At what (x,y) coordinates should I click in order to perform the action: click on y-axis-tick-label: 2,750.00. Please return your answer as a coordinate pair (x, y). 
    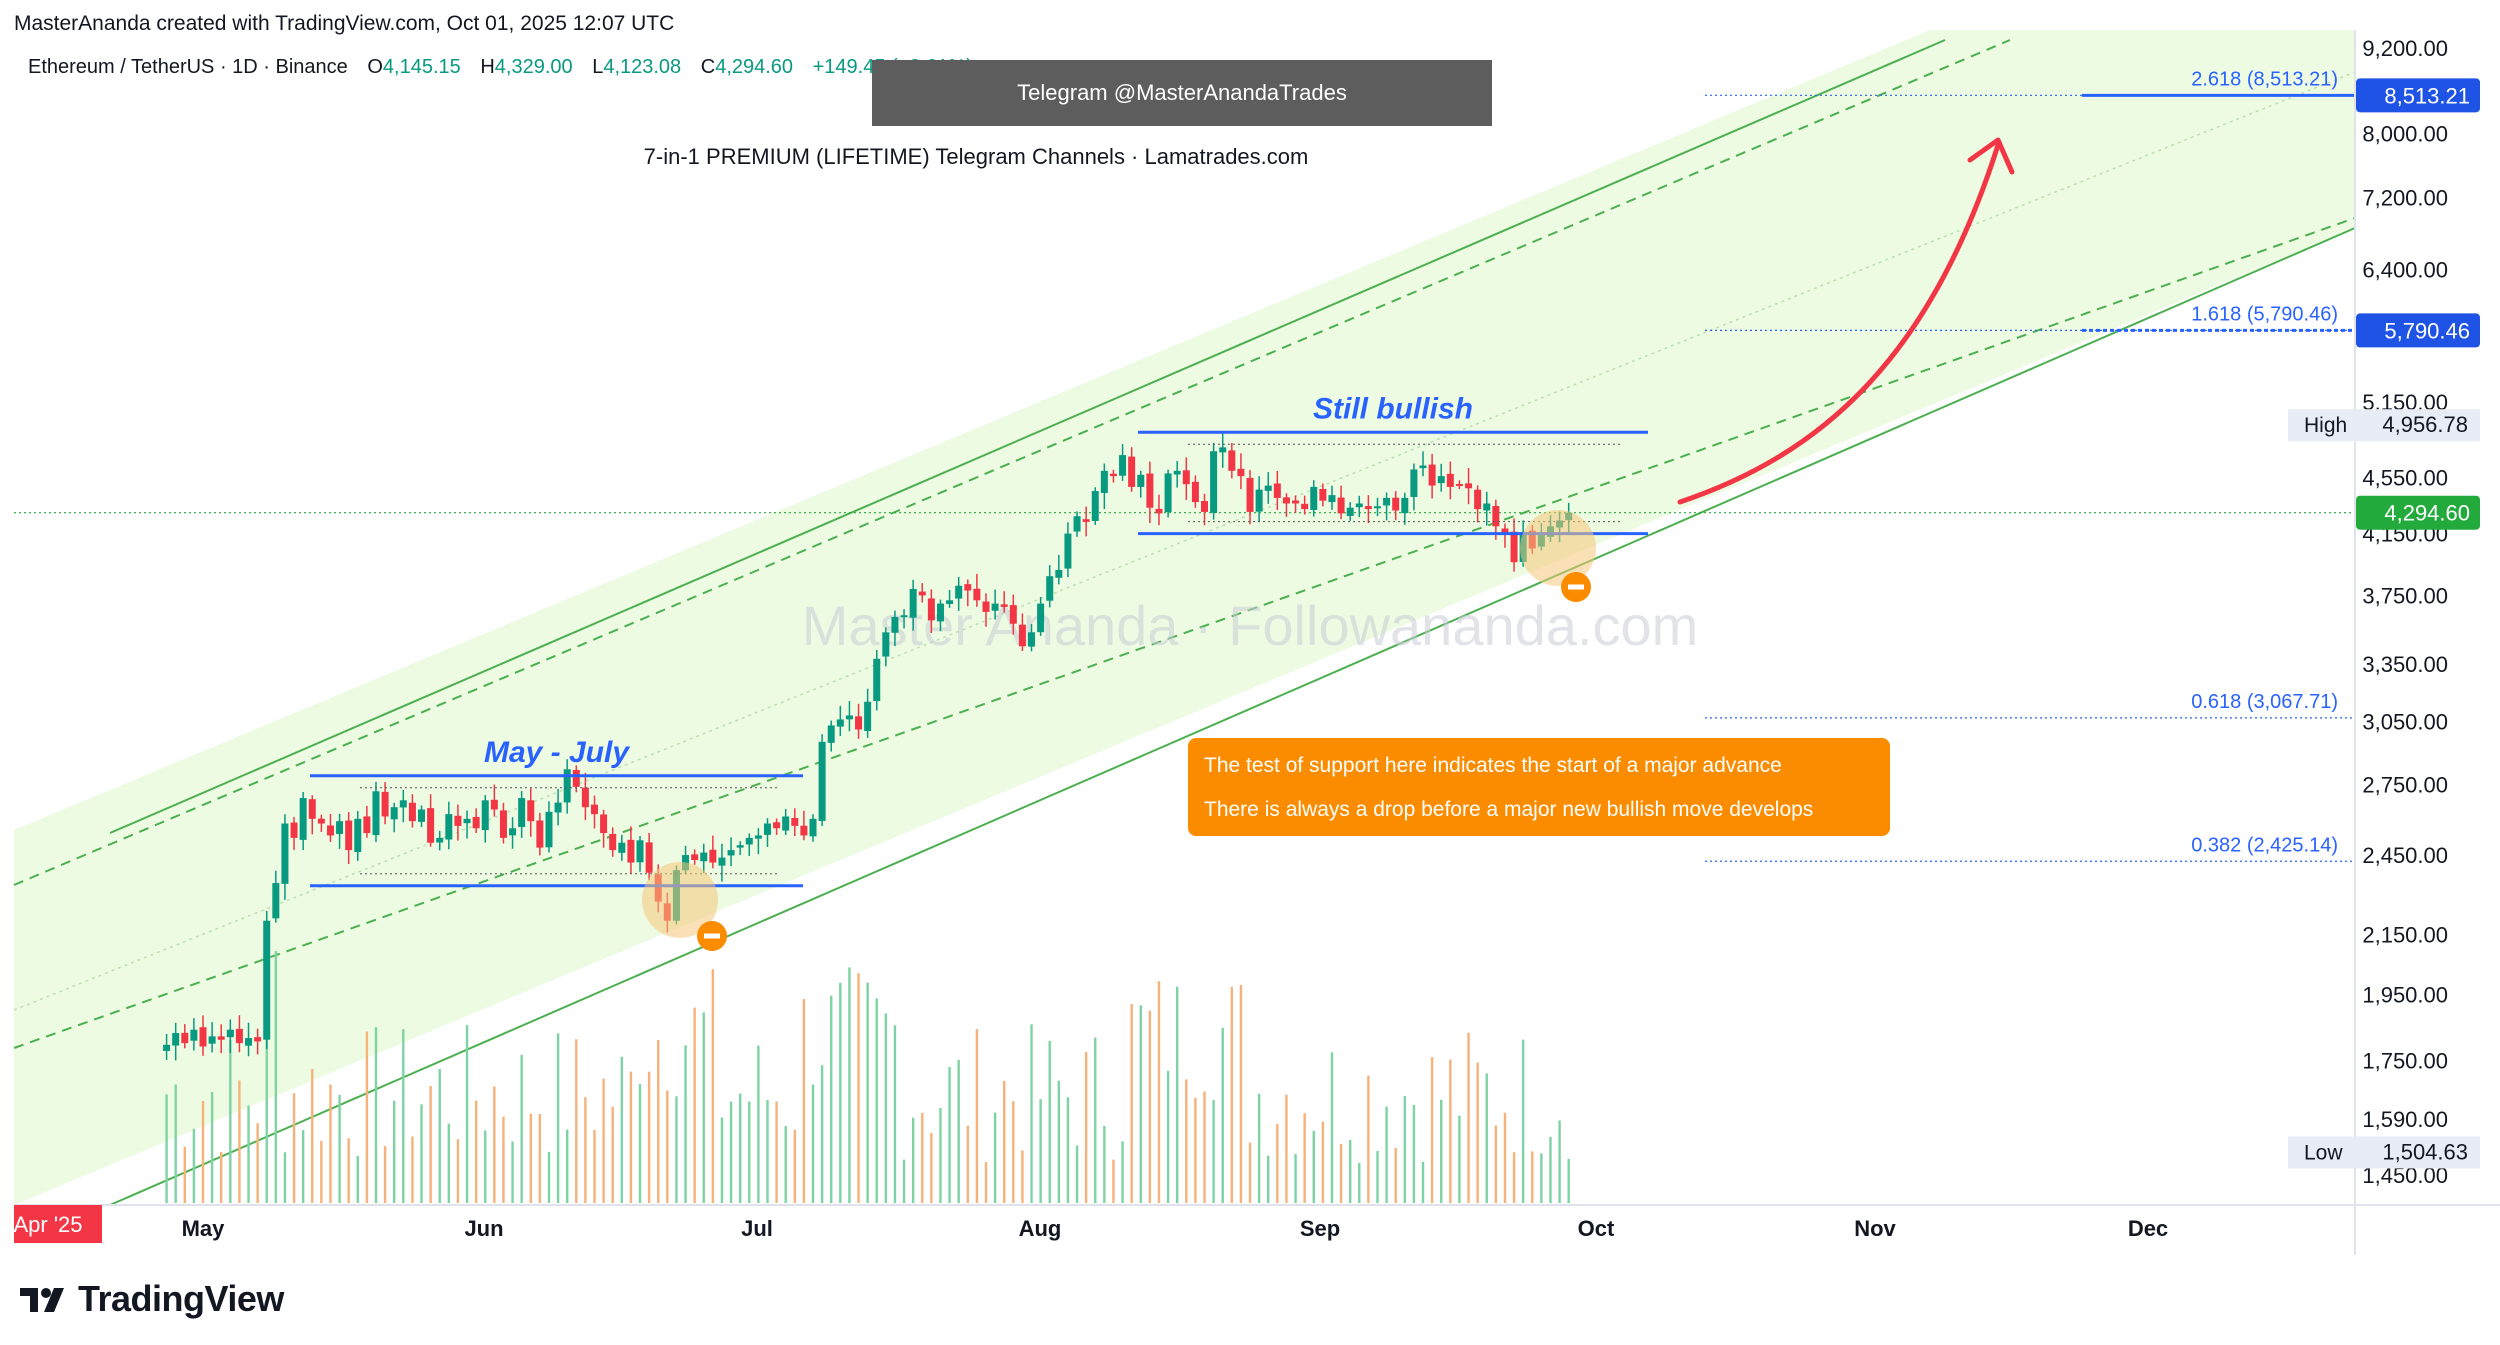
    Looking at the image, I should click on (2405, 785).